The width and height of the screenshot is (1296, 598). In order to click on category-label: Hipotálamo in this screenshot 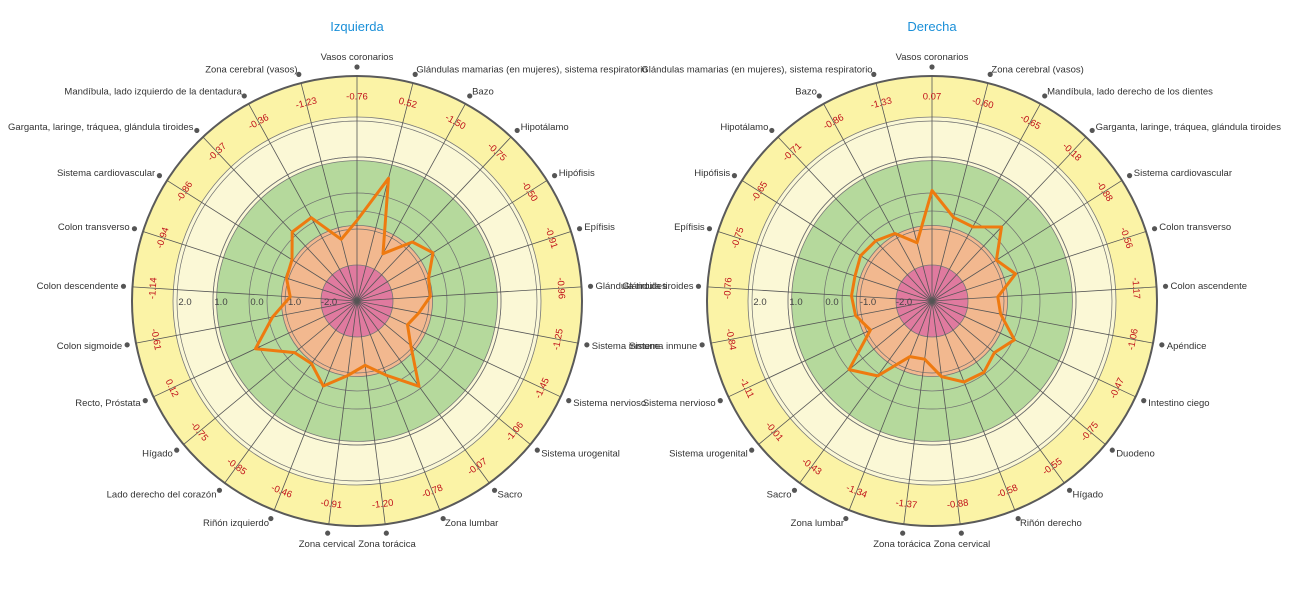, I will do `click(545, 127)`.